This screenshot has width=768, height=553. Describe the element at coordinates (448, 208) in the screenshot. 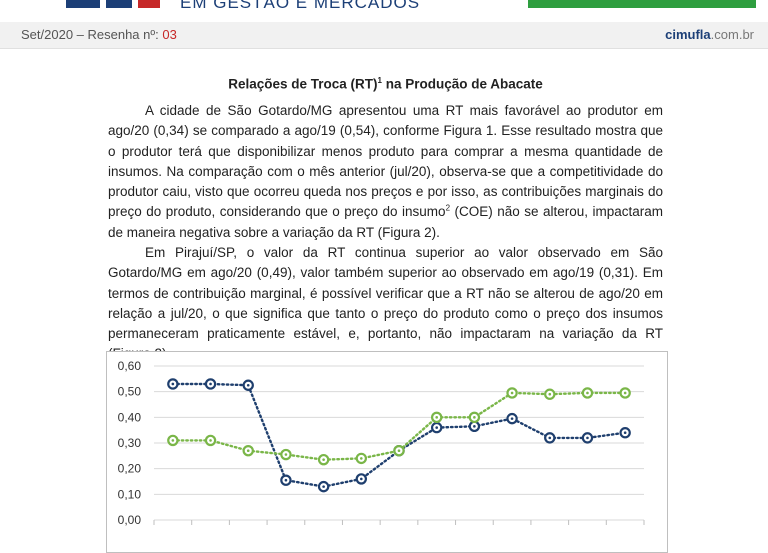

I see `p1-footnote-ref: 2` at that location.